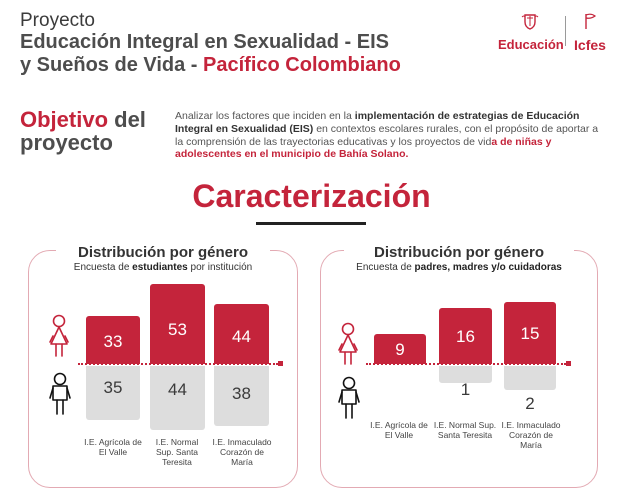 Image resolution: width=623 pixels, height=498 pixels. What do you see at coordinates (163, 267) in the screenshot?
I see `panel1-subtitle: Encuesta de estudiantes por institución` at bounding box center [163, 267].